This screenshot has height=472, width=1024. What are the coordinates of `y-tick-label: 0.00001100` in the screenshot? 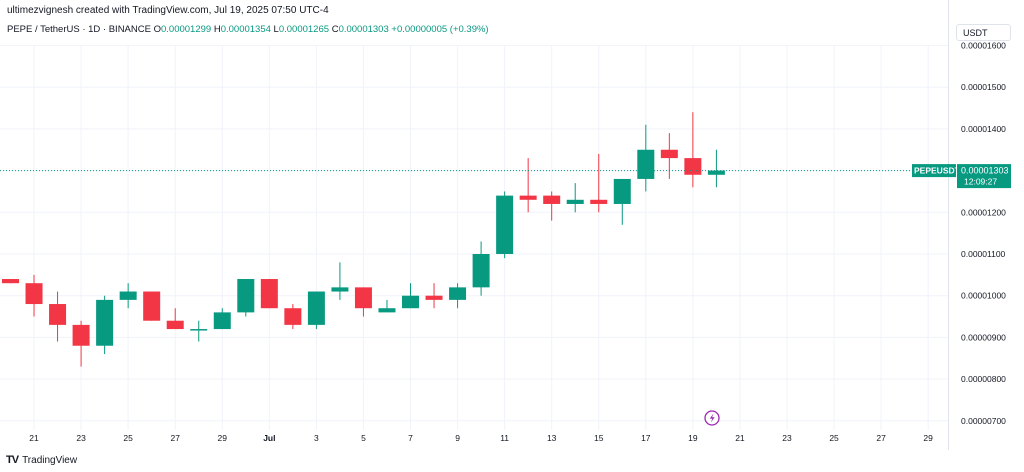 It's located at (983, 254).